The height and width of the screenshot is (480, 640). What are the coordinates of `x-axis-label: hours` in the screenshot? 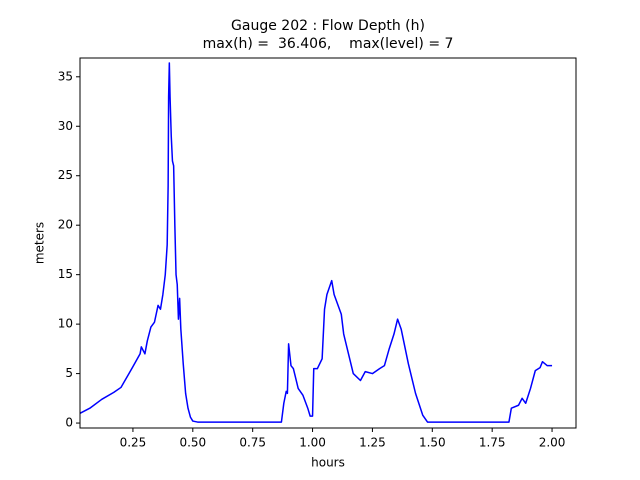 It's located at (328, 463).